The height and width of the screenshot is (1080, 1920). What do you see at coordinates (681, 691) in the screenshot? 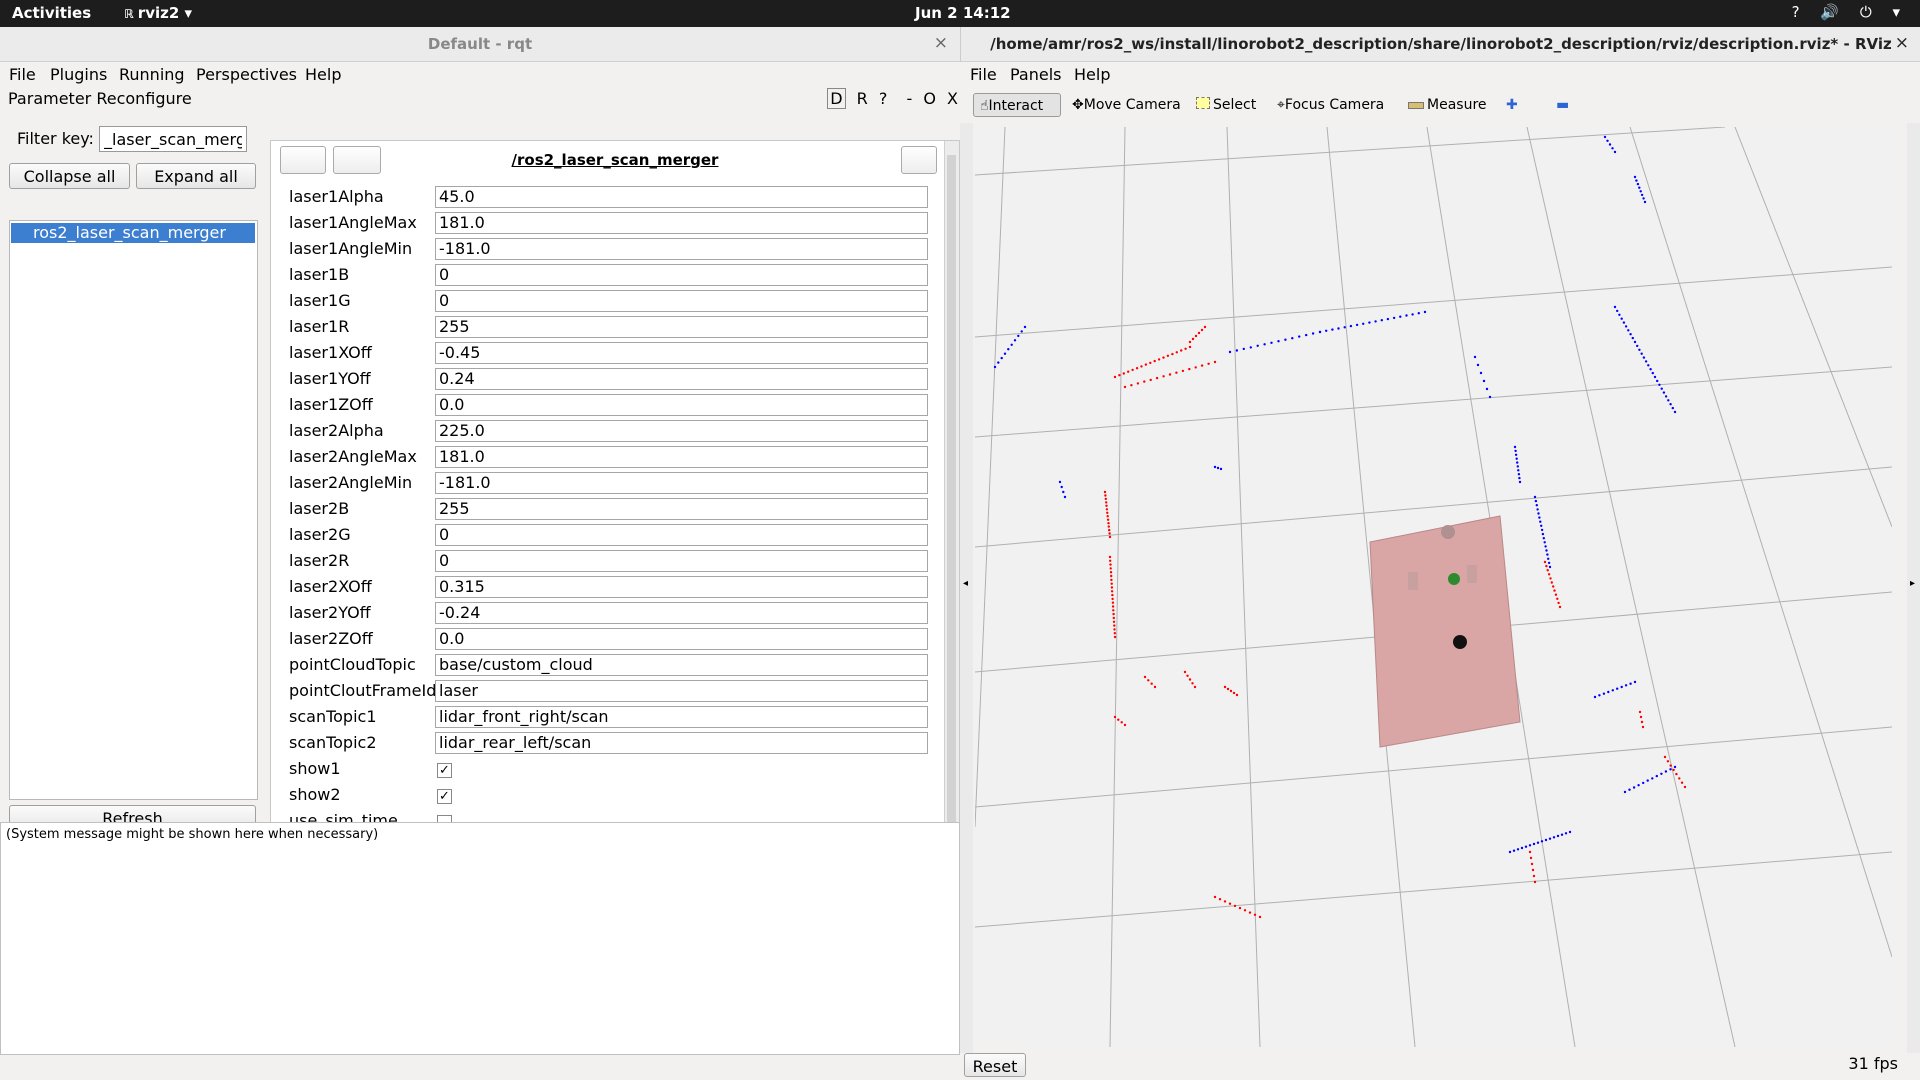
I see `param-value-field: laser` at bounding box center [681, 691].